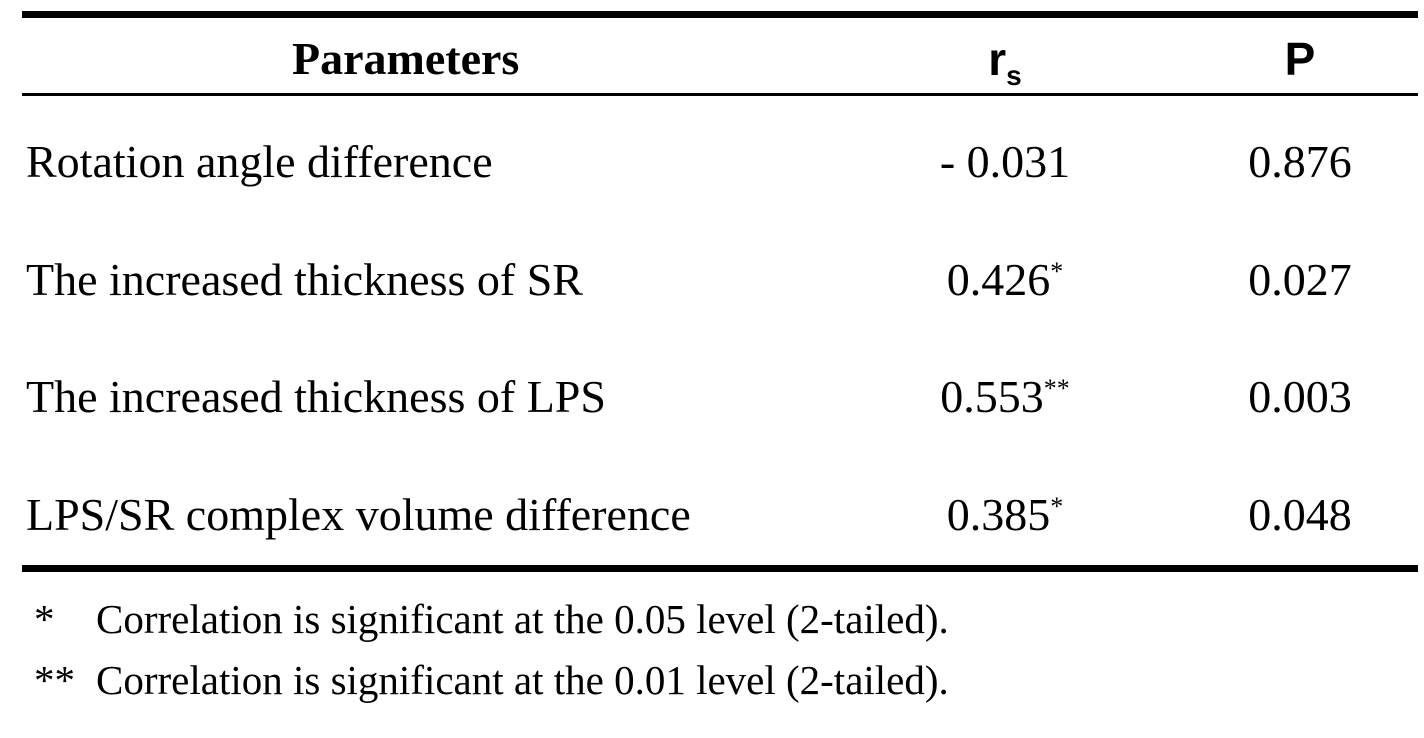 Image resolution: width=1424 pixels, height=738 pixels. I want to click on row-parameter: The increased thickness of LPS, so click(316, 396).